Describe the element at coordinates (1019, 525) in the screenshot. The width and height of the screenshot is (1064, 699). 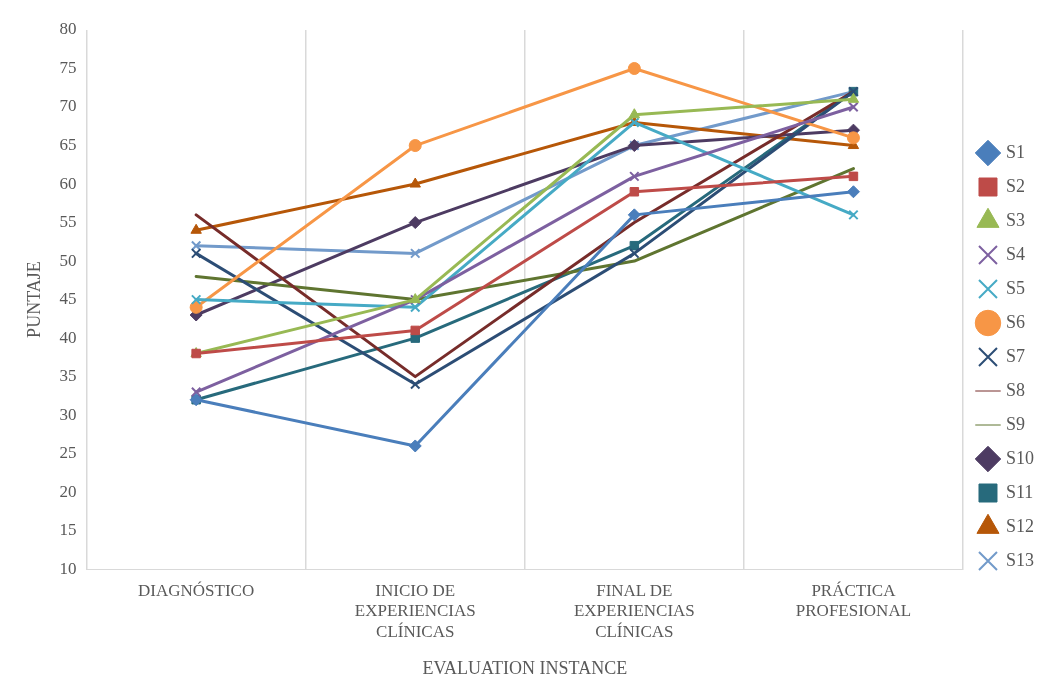
I see `legend-label: S12` at that location.